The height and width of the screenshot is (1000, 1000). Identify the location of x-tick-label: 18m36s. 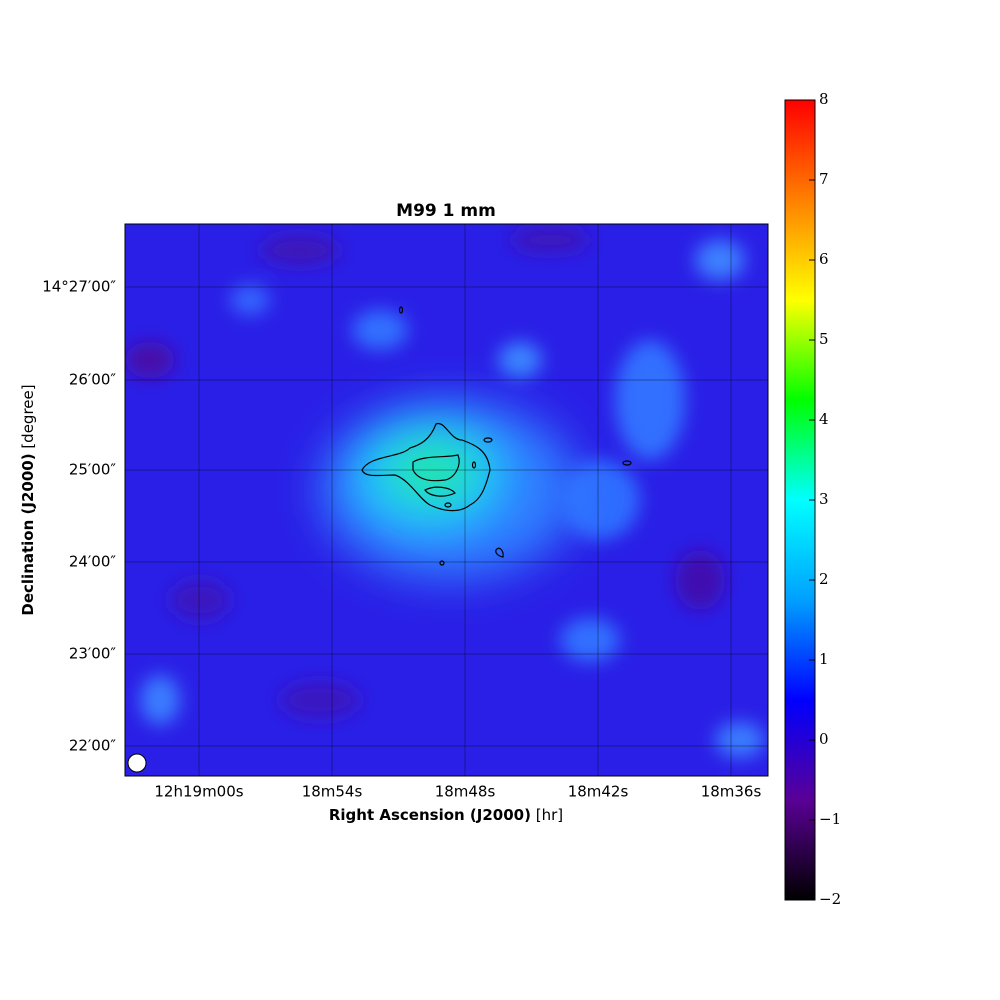
(731, 792).